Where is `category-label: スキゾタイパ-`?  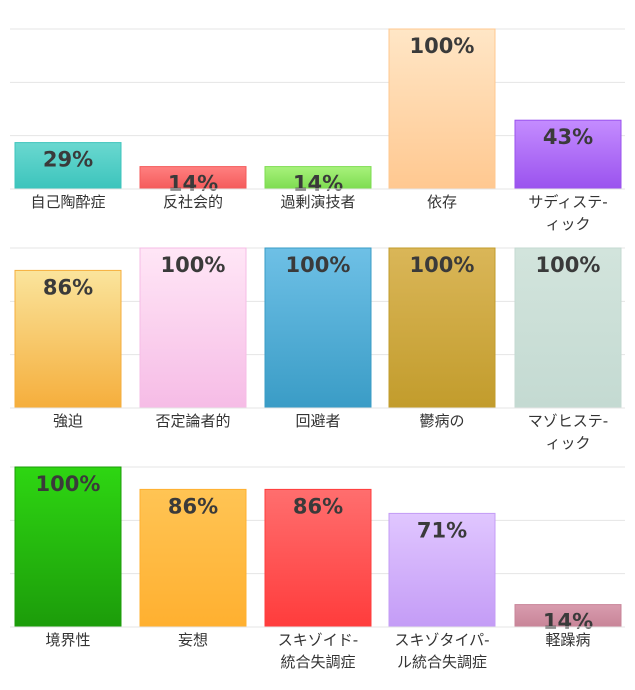
category-label: スキゾタイパ- is located at coordinates (441, 640).